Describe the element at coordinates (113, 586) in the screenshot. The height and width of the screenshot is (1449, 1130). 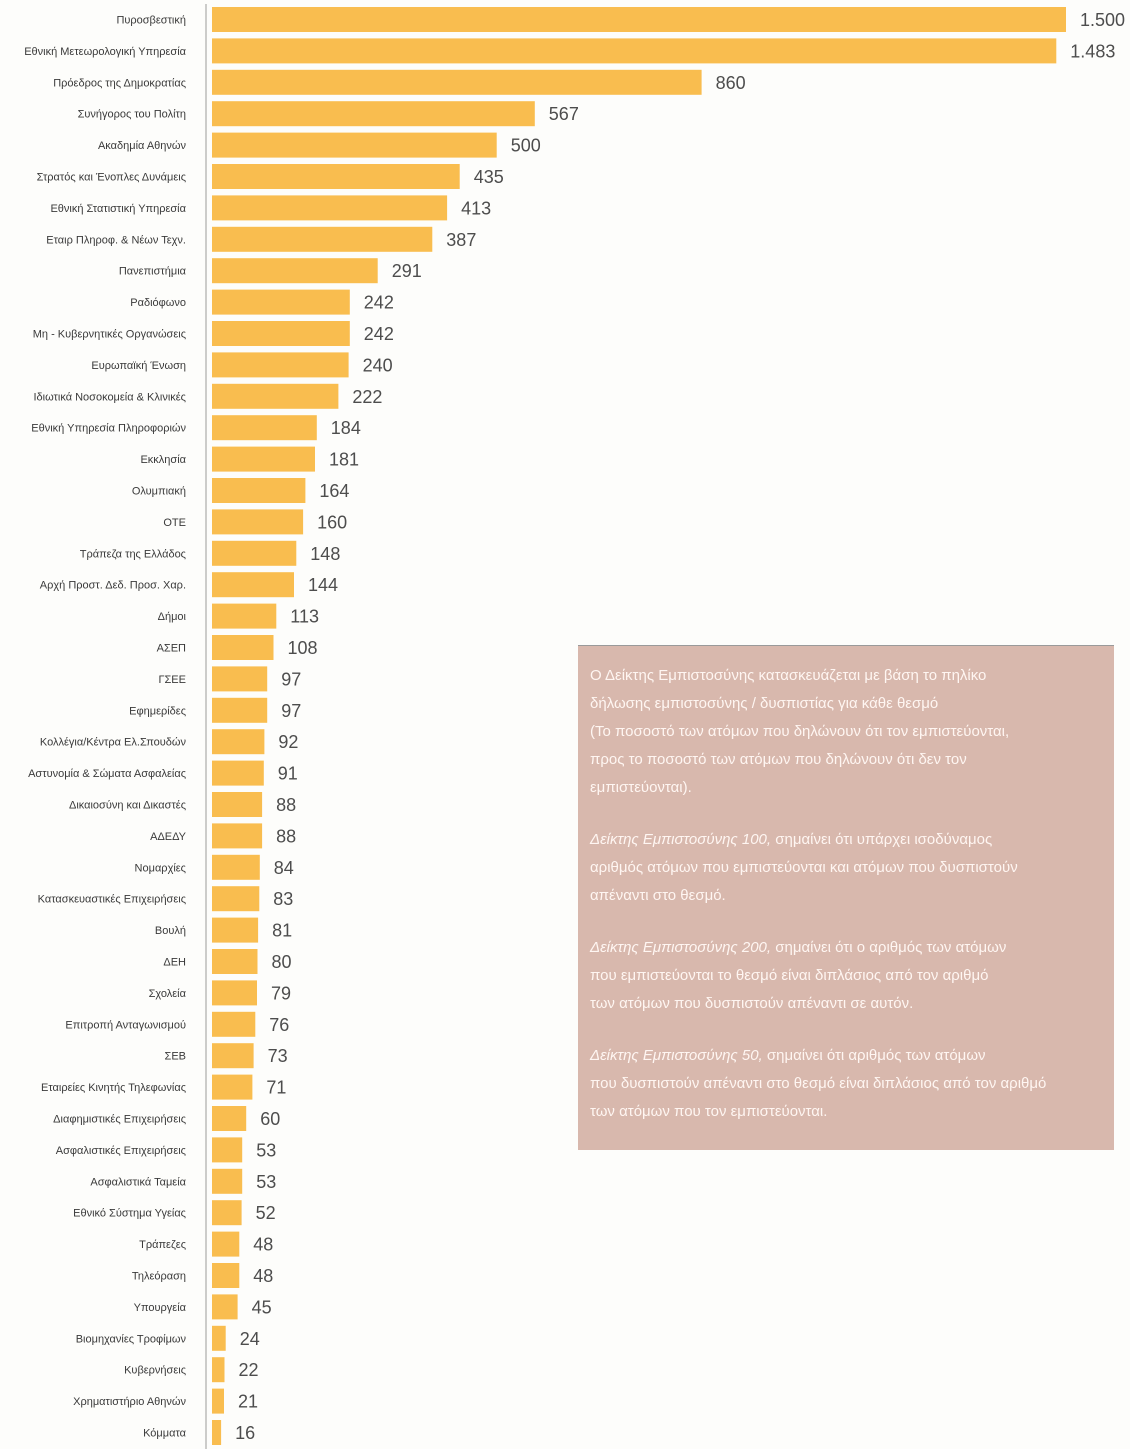
I see `category-label: Αρχή Προστ. Δεδ. Προσ. Χαρ.` at that location.